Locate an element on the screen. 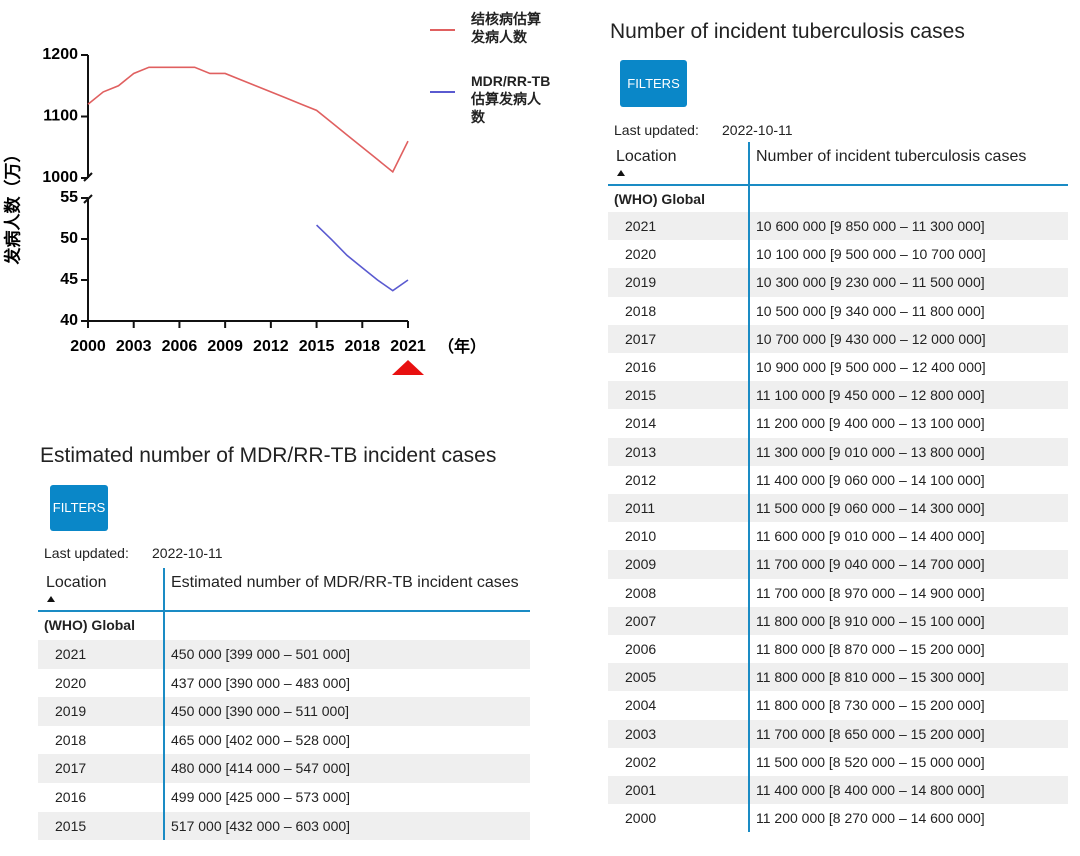  x-tick-label: 2006 is located at coordinates (180, 346).